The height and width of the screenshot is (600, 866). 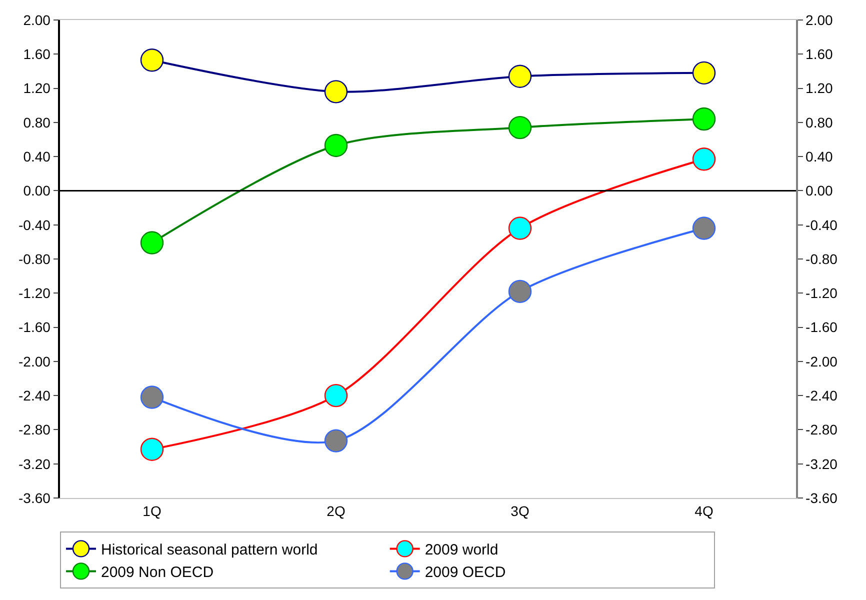 I want to click on y-tick-label: -1.20, so click(x=34, y=293).